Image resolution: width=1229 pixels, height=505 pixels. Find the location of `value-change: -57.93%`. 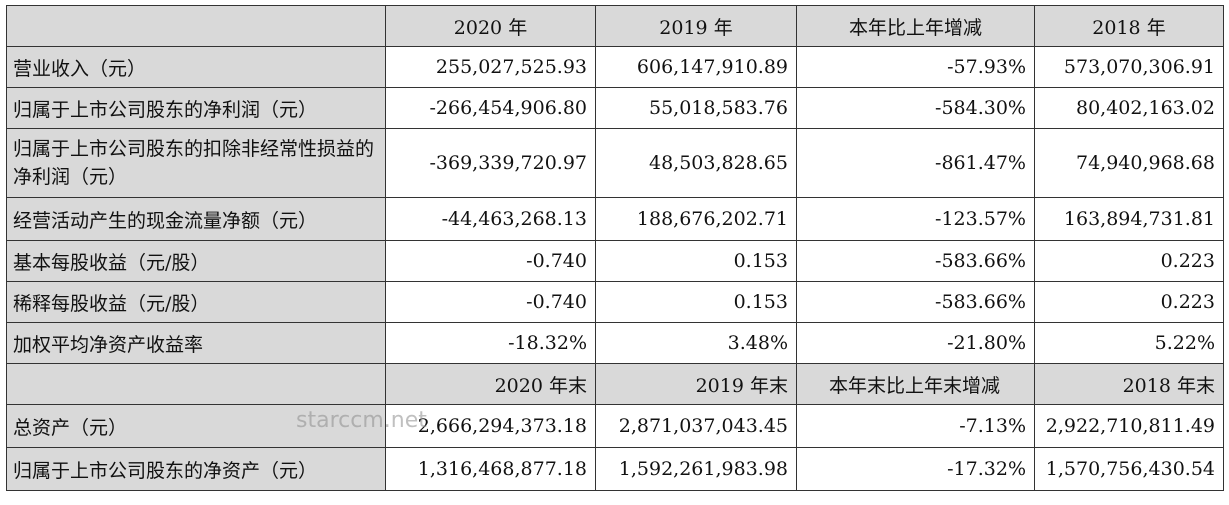

value-change: -57.93% is located at coordinates (915, 67).